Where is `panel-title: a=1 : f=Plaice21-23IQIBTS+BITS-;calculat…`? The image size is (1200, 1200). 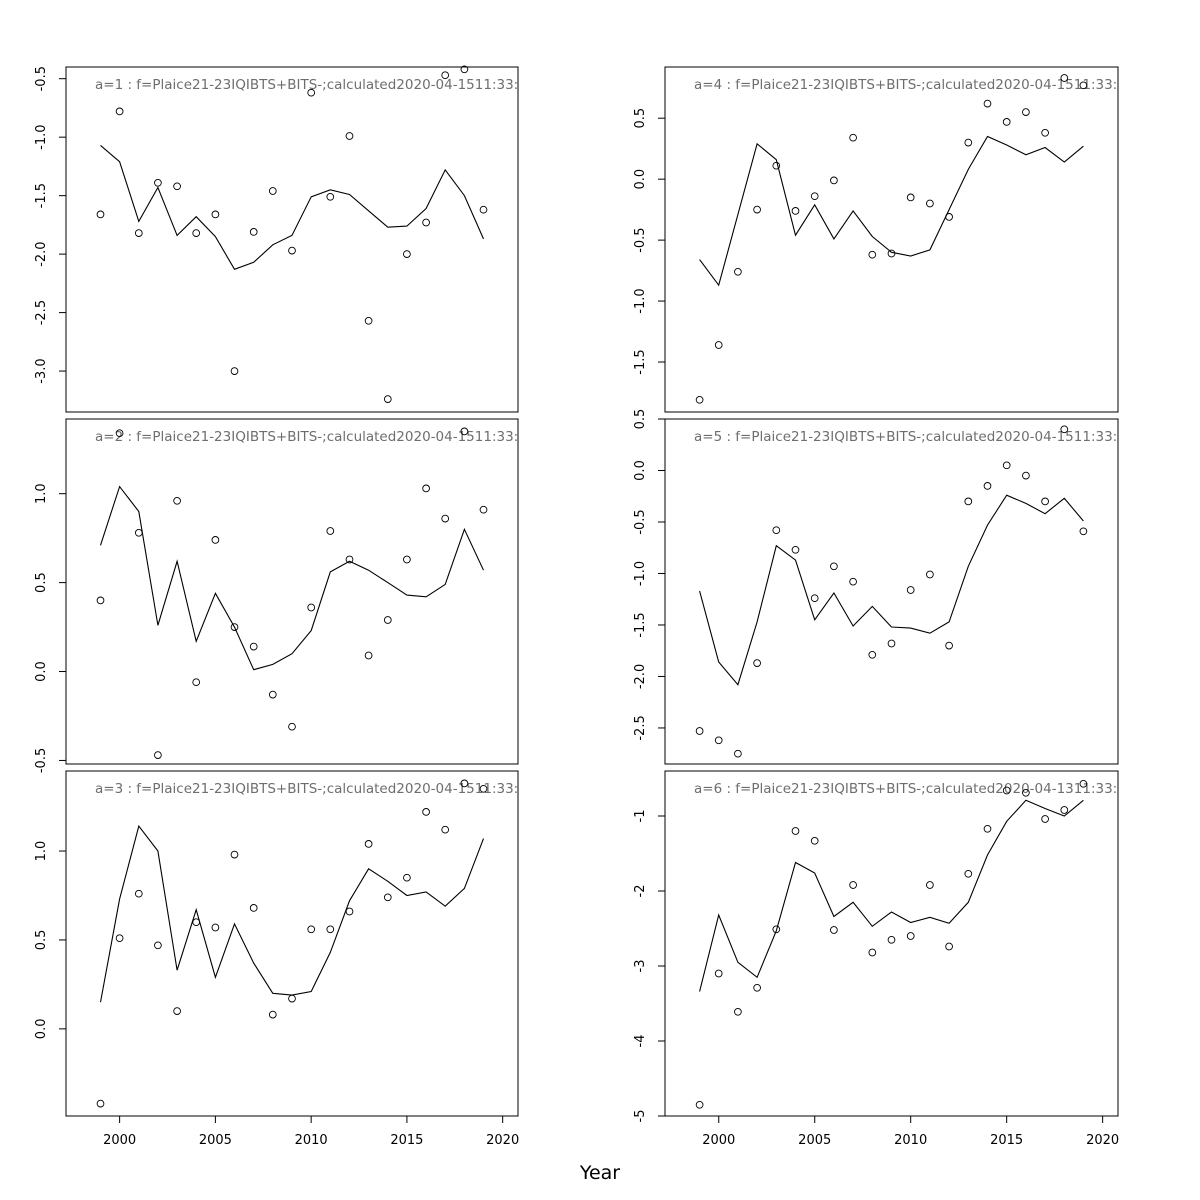 panel-title: a=1 : f=Plaice21-23IQIBTS+BITS-;calculat… is located at coordinates (306, 85).